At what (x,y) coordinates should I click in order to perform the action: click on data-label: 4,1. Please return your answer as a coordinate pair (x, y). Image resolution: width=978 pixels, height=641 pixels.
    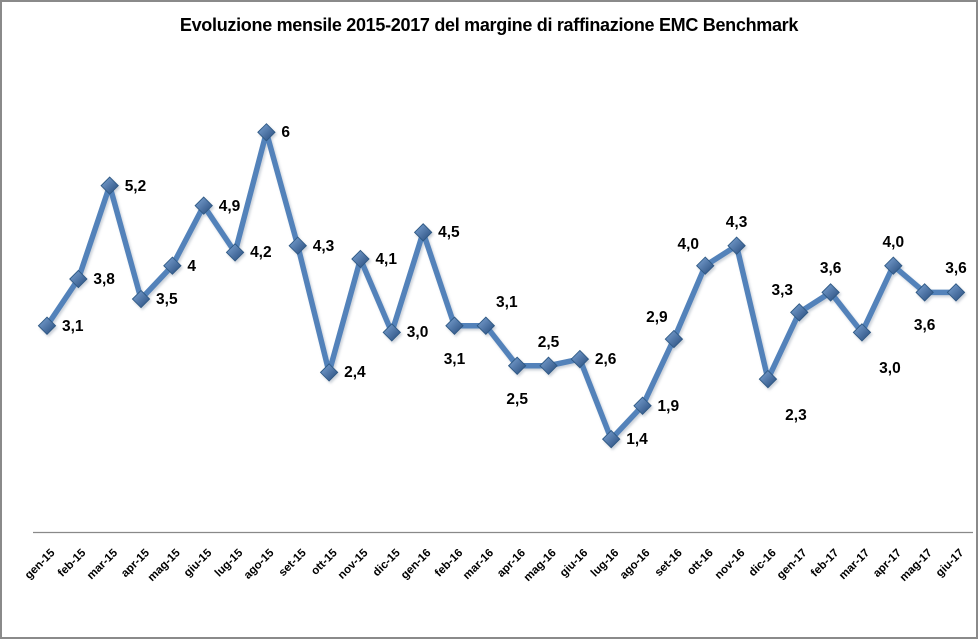
    Looking at the image, I should click on (386, 260).